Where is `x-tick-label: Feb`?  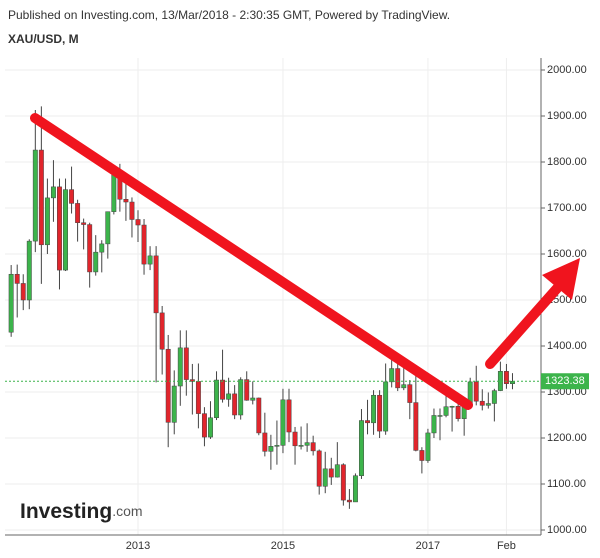 x-tick-label: Feb is located at coordinates (506, 546).